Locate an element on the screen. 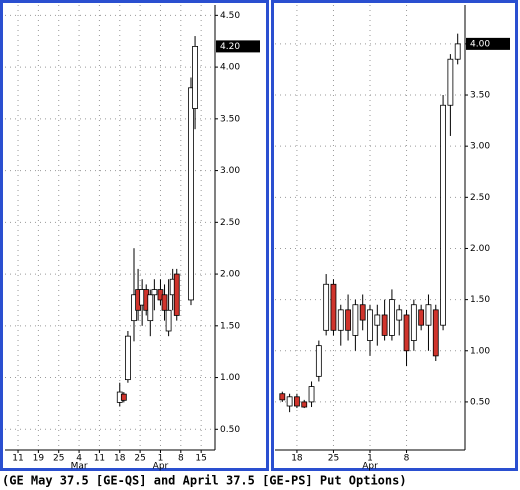  x-tick-label: 19 is located at coordinates (39, 459).